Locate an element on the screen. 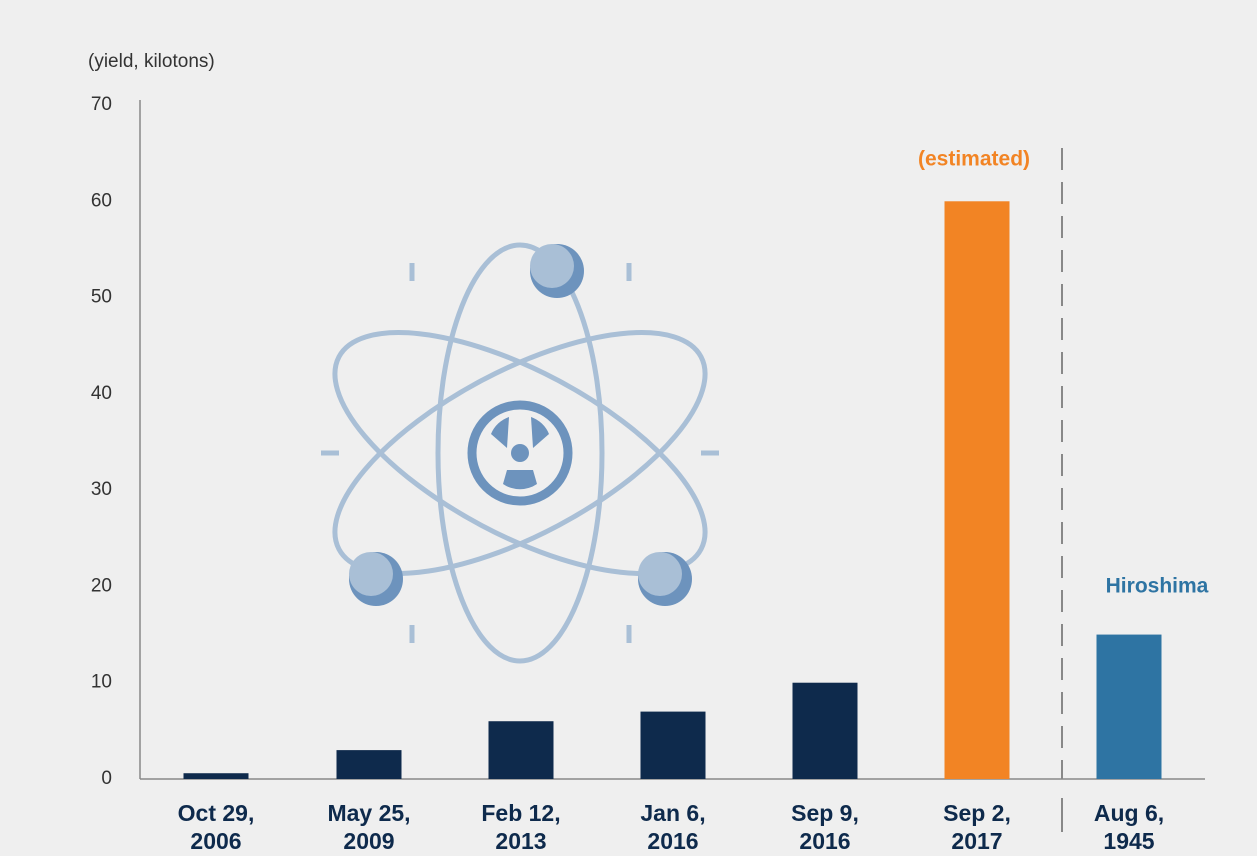 This screenshot has height=856, width=1257. annotation: Hiroshima is located at coordinates (1157, 586).